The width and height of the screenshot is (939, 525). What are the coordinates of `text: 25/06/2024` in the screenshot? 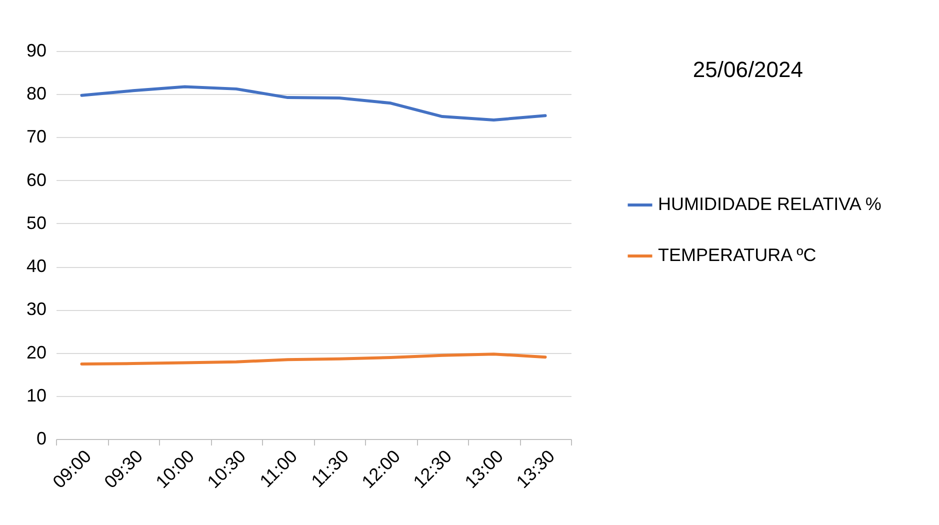 It's located at (747, 69).